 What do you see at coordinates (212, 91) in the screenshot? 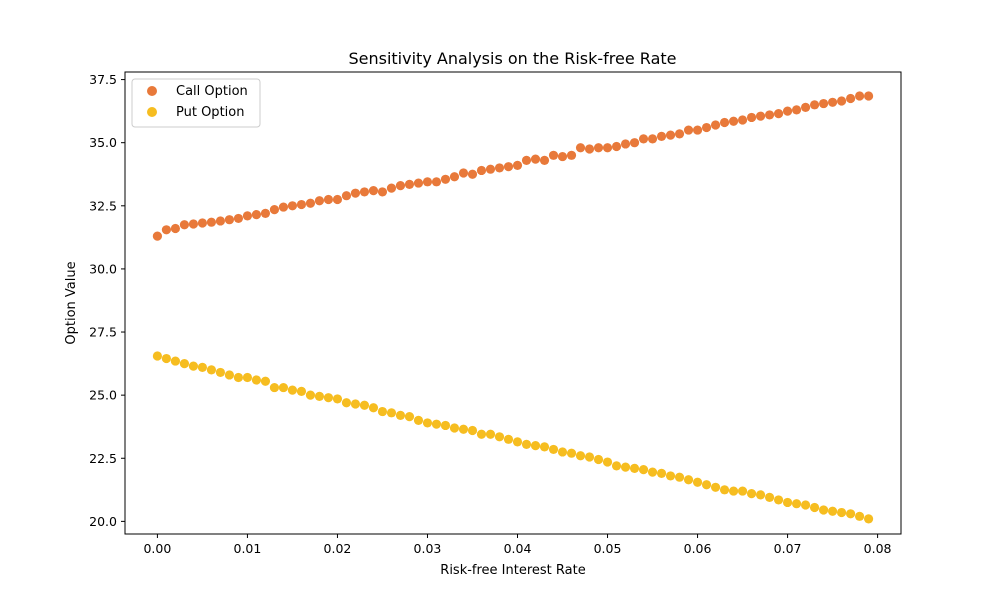
I see `legend-label-call-option: Call Option` at bounding box center [212, 91].